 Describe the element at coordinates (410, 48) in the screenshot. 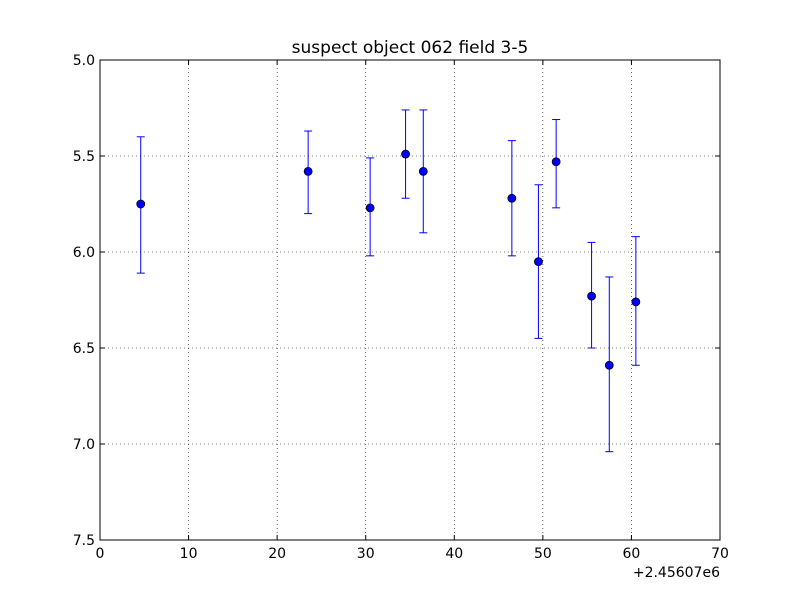

I see `chart-title: suspect object 062 field 3-5` at that location.